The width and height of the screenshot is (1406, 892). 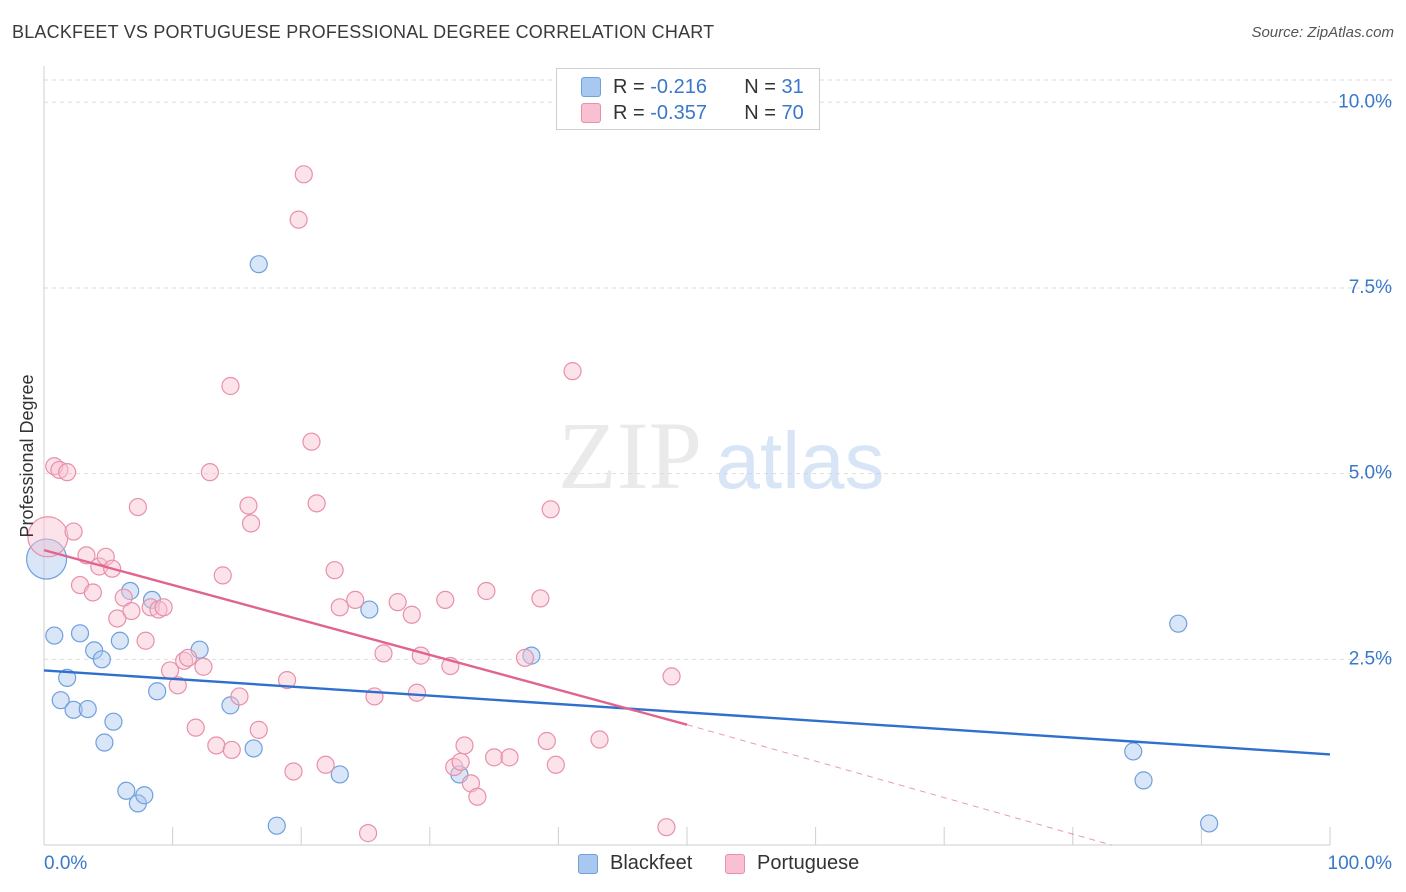 I want to click on legend-n-value: 70, so click(x=792, y=112).